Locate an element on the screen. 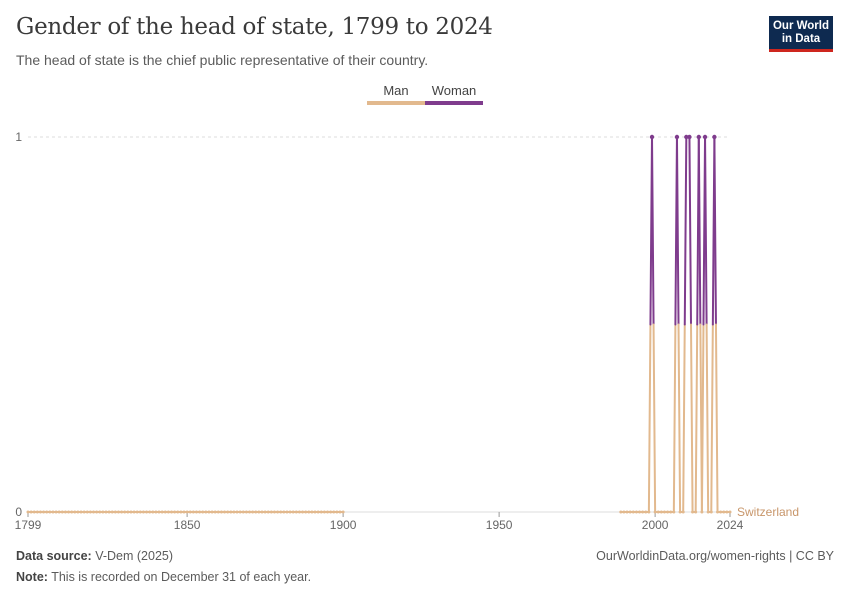 This screenshot has width=850, height=600. legend-item-woman: Woman is located at coordinates (454, 95).